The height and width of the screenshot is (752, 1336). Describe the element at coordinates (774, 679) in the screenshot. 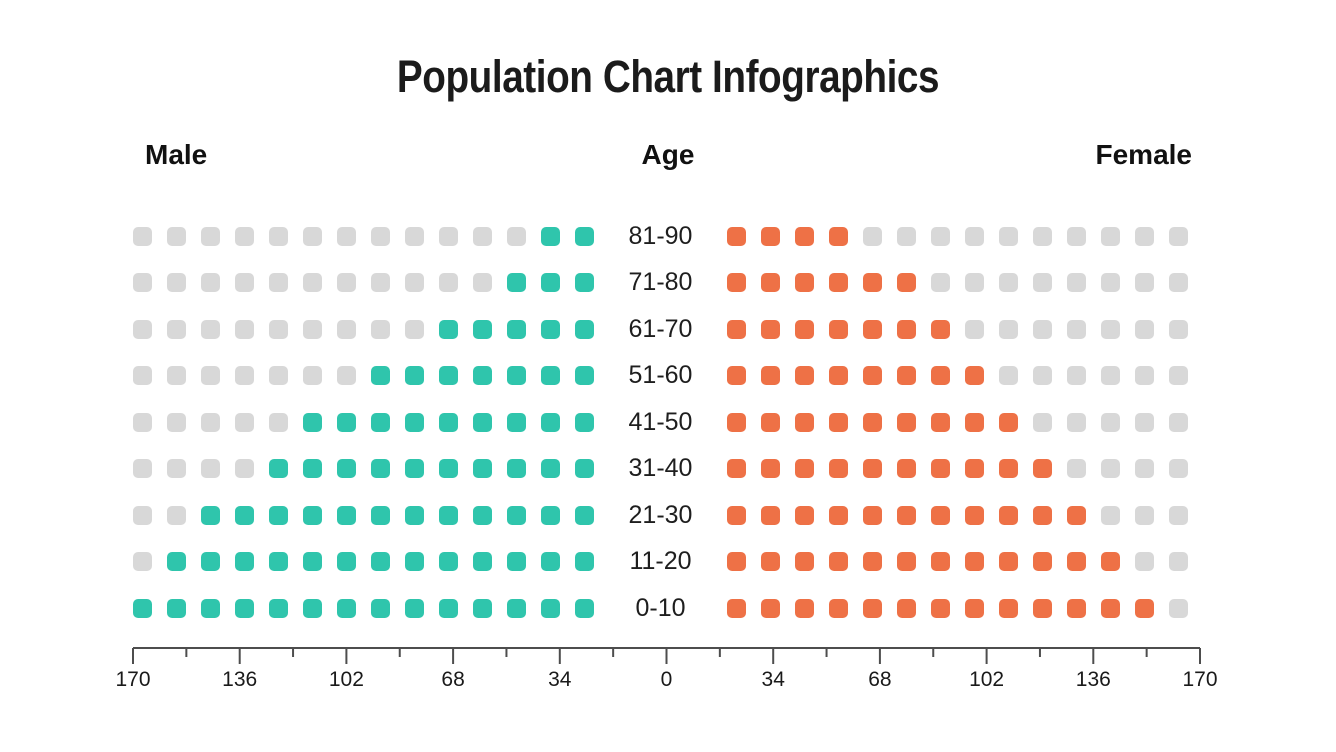

I see `axis-tick-label: 34` at that location.